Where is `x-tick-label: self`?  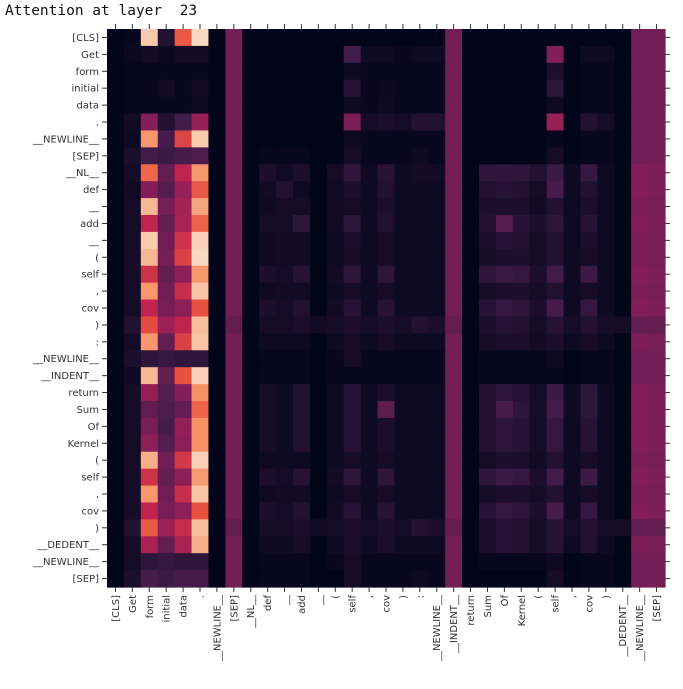 x-tick-label: self is located at coordinates (556, 604).